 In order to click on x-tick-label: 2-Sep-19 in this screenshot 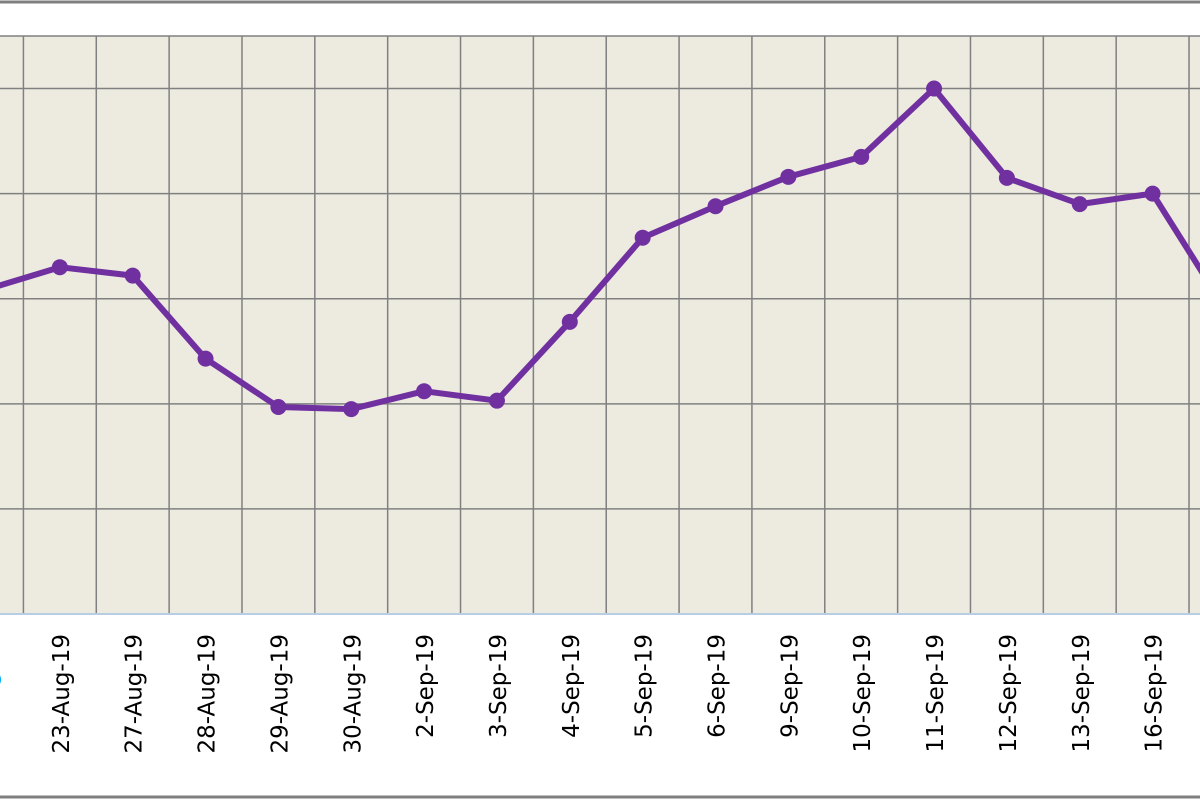, I will do `click(426, 686)`.